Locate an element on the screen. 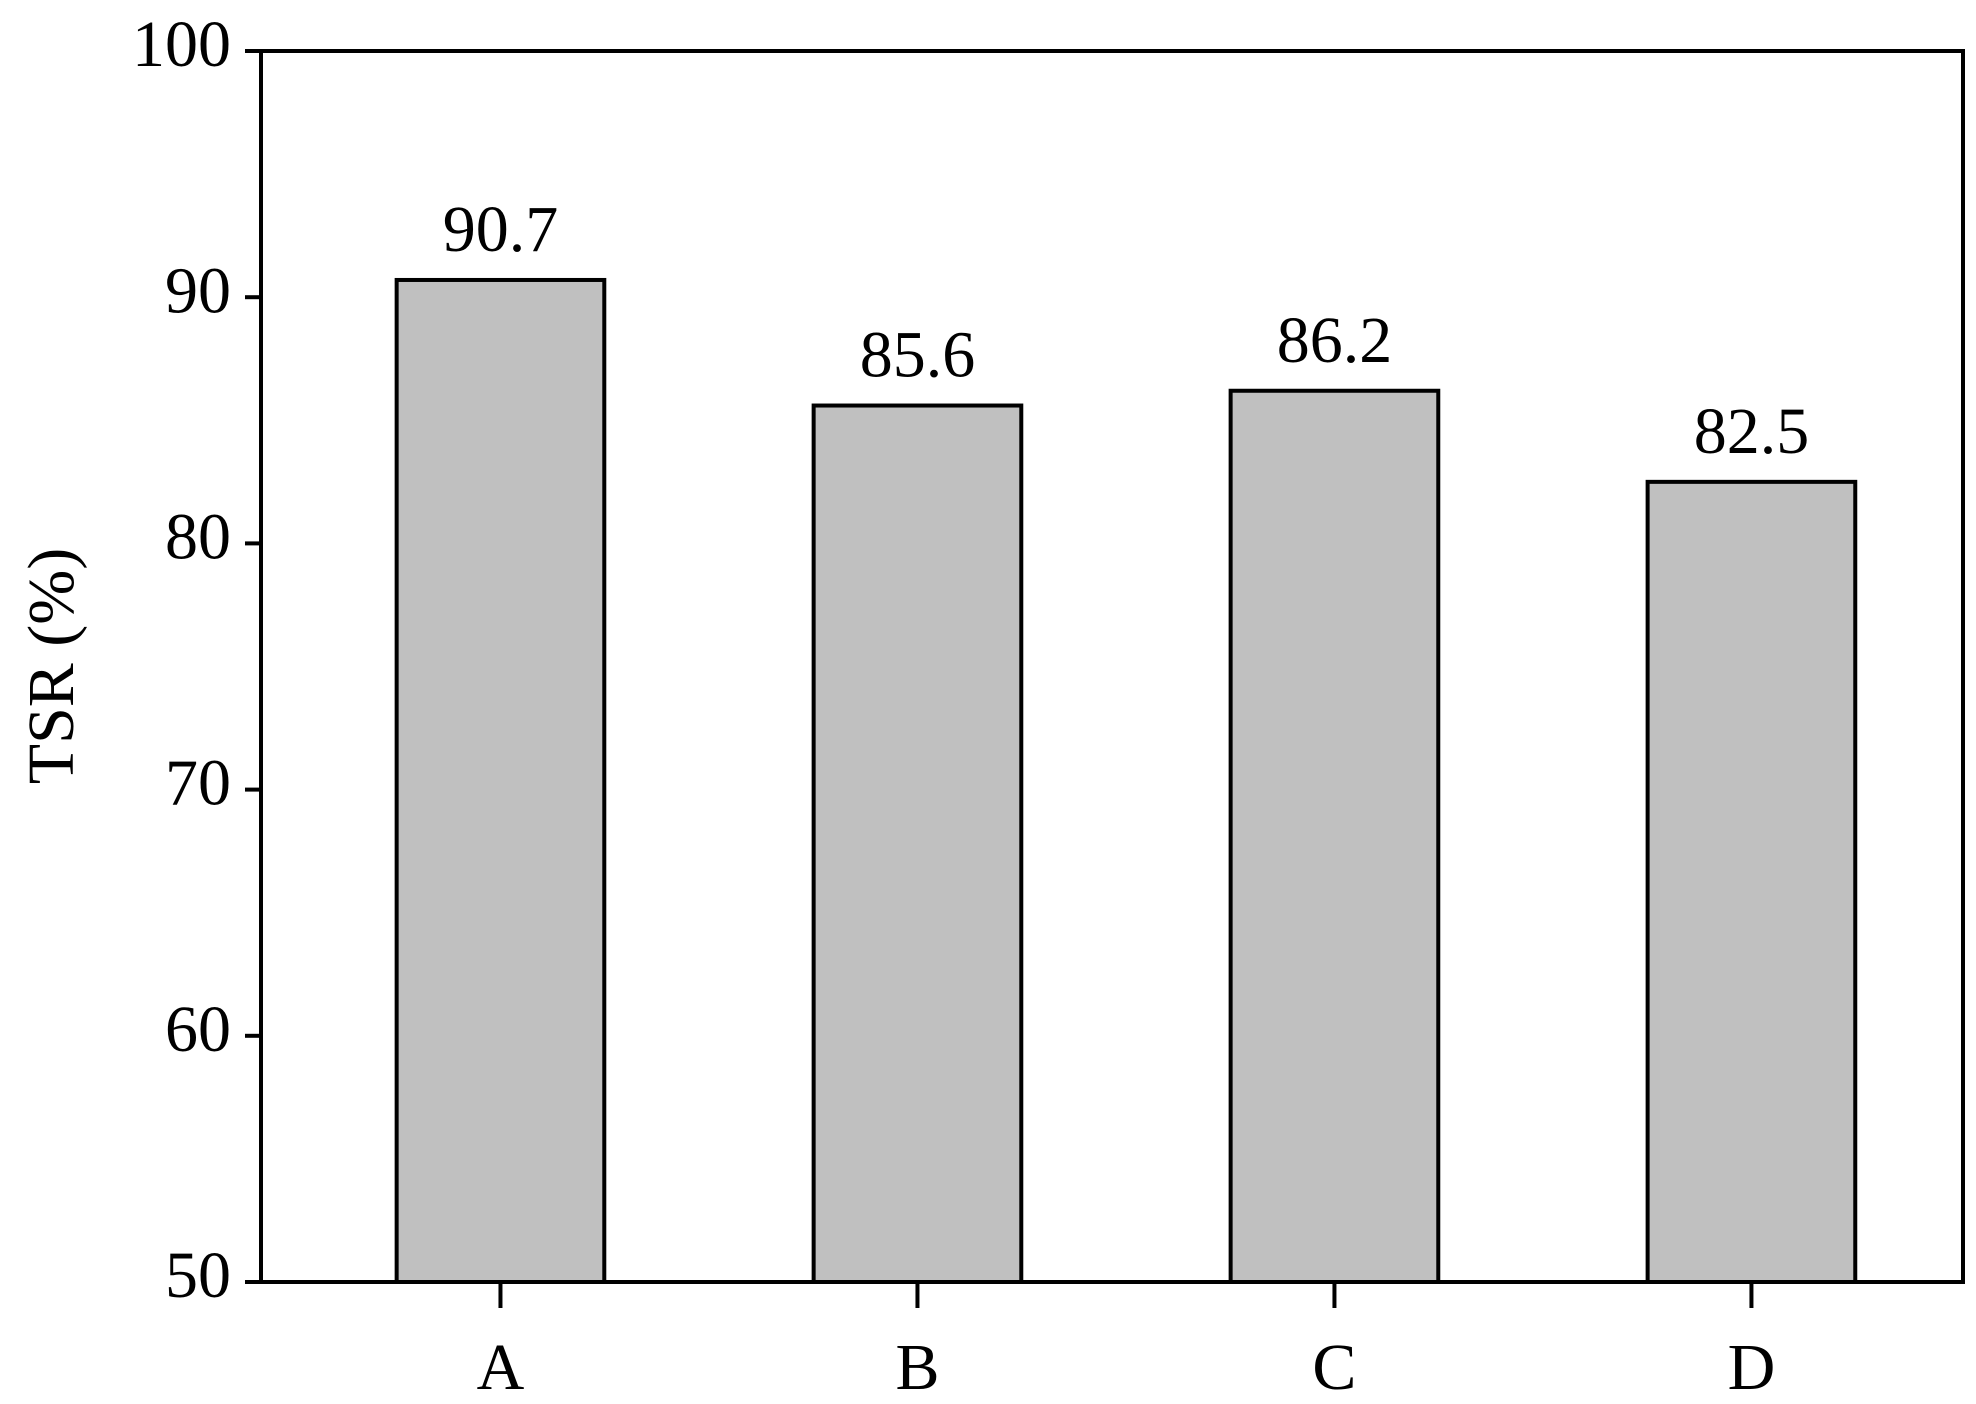  y-tick-label: 50 is located at coordinates (198, 1275).